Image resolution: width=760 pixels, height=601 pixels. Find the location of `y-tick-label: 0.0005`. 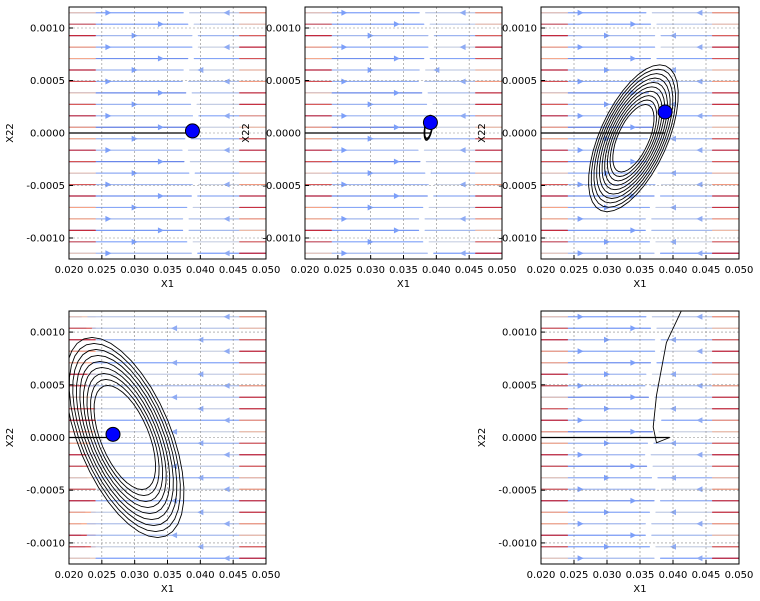

y-tick-label: 0.0005 is located at coordinates (283, 81).